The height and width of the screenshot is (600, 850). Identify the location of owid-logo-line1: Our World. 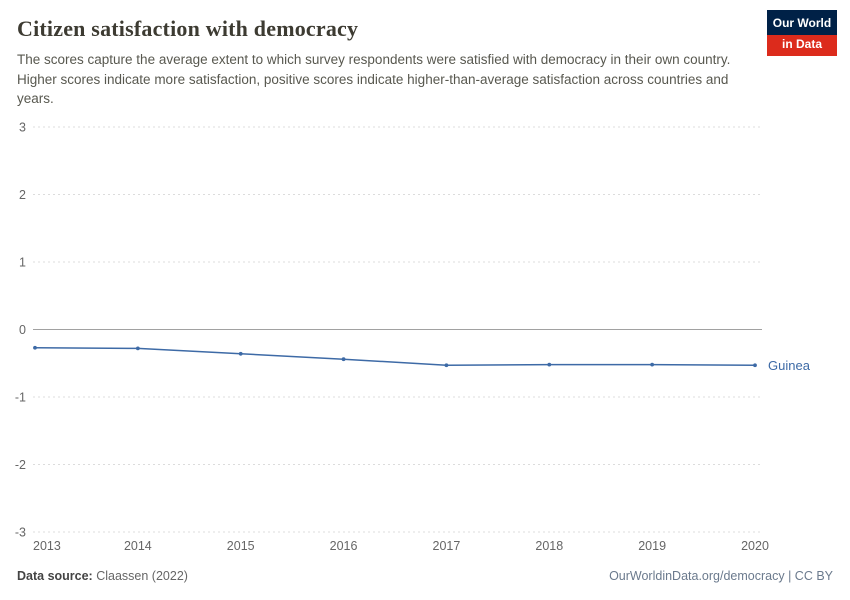
(802, 22).